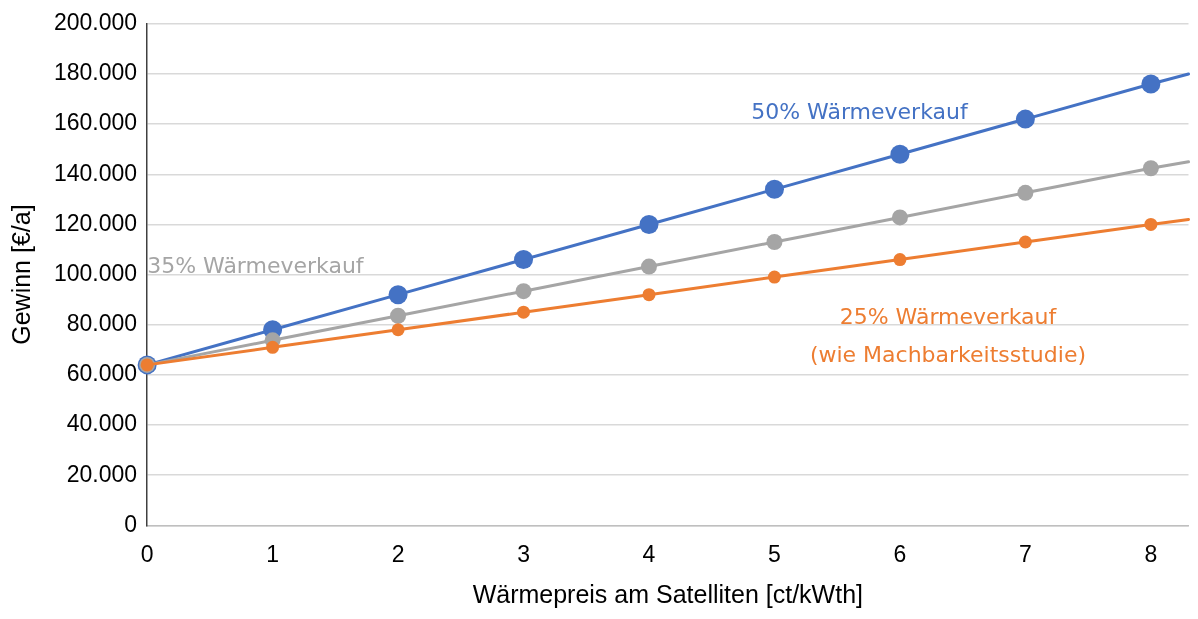  Describe the element at coordinates (20, 274) in the screenshot. I see `y-axis-title: Gewinn [€/a]` at that location.